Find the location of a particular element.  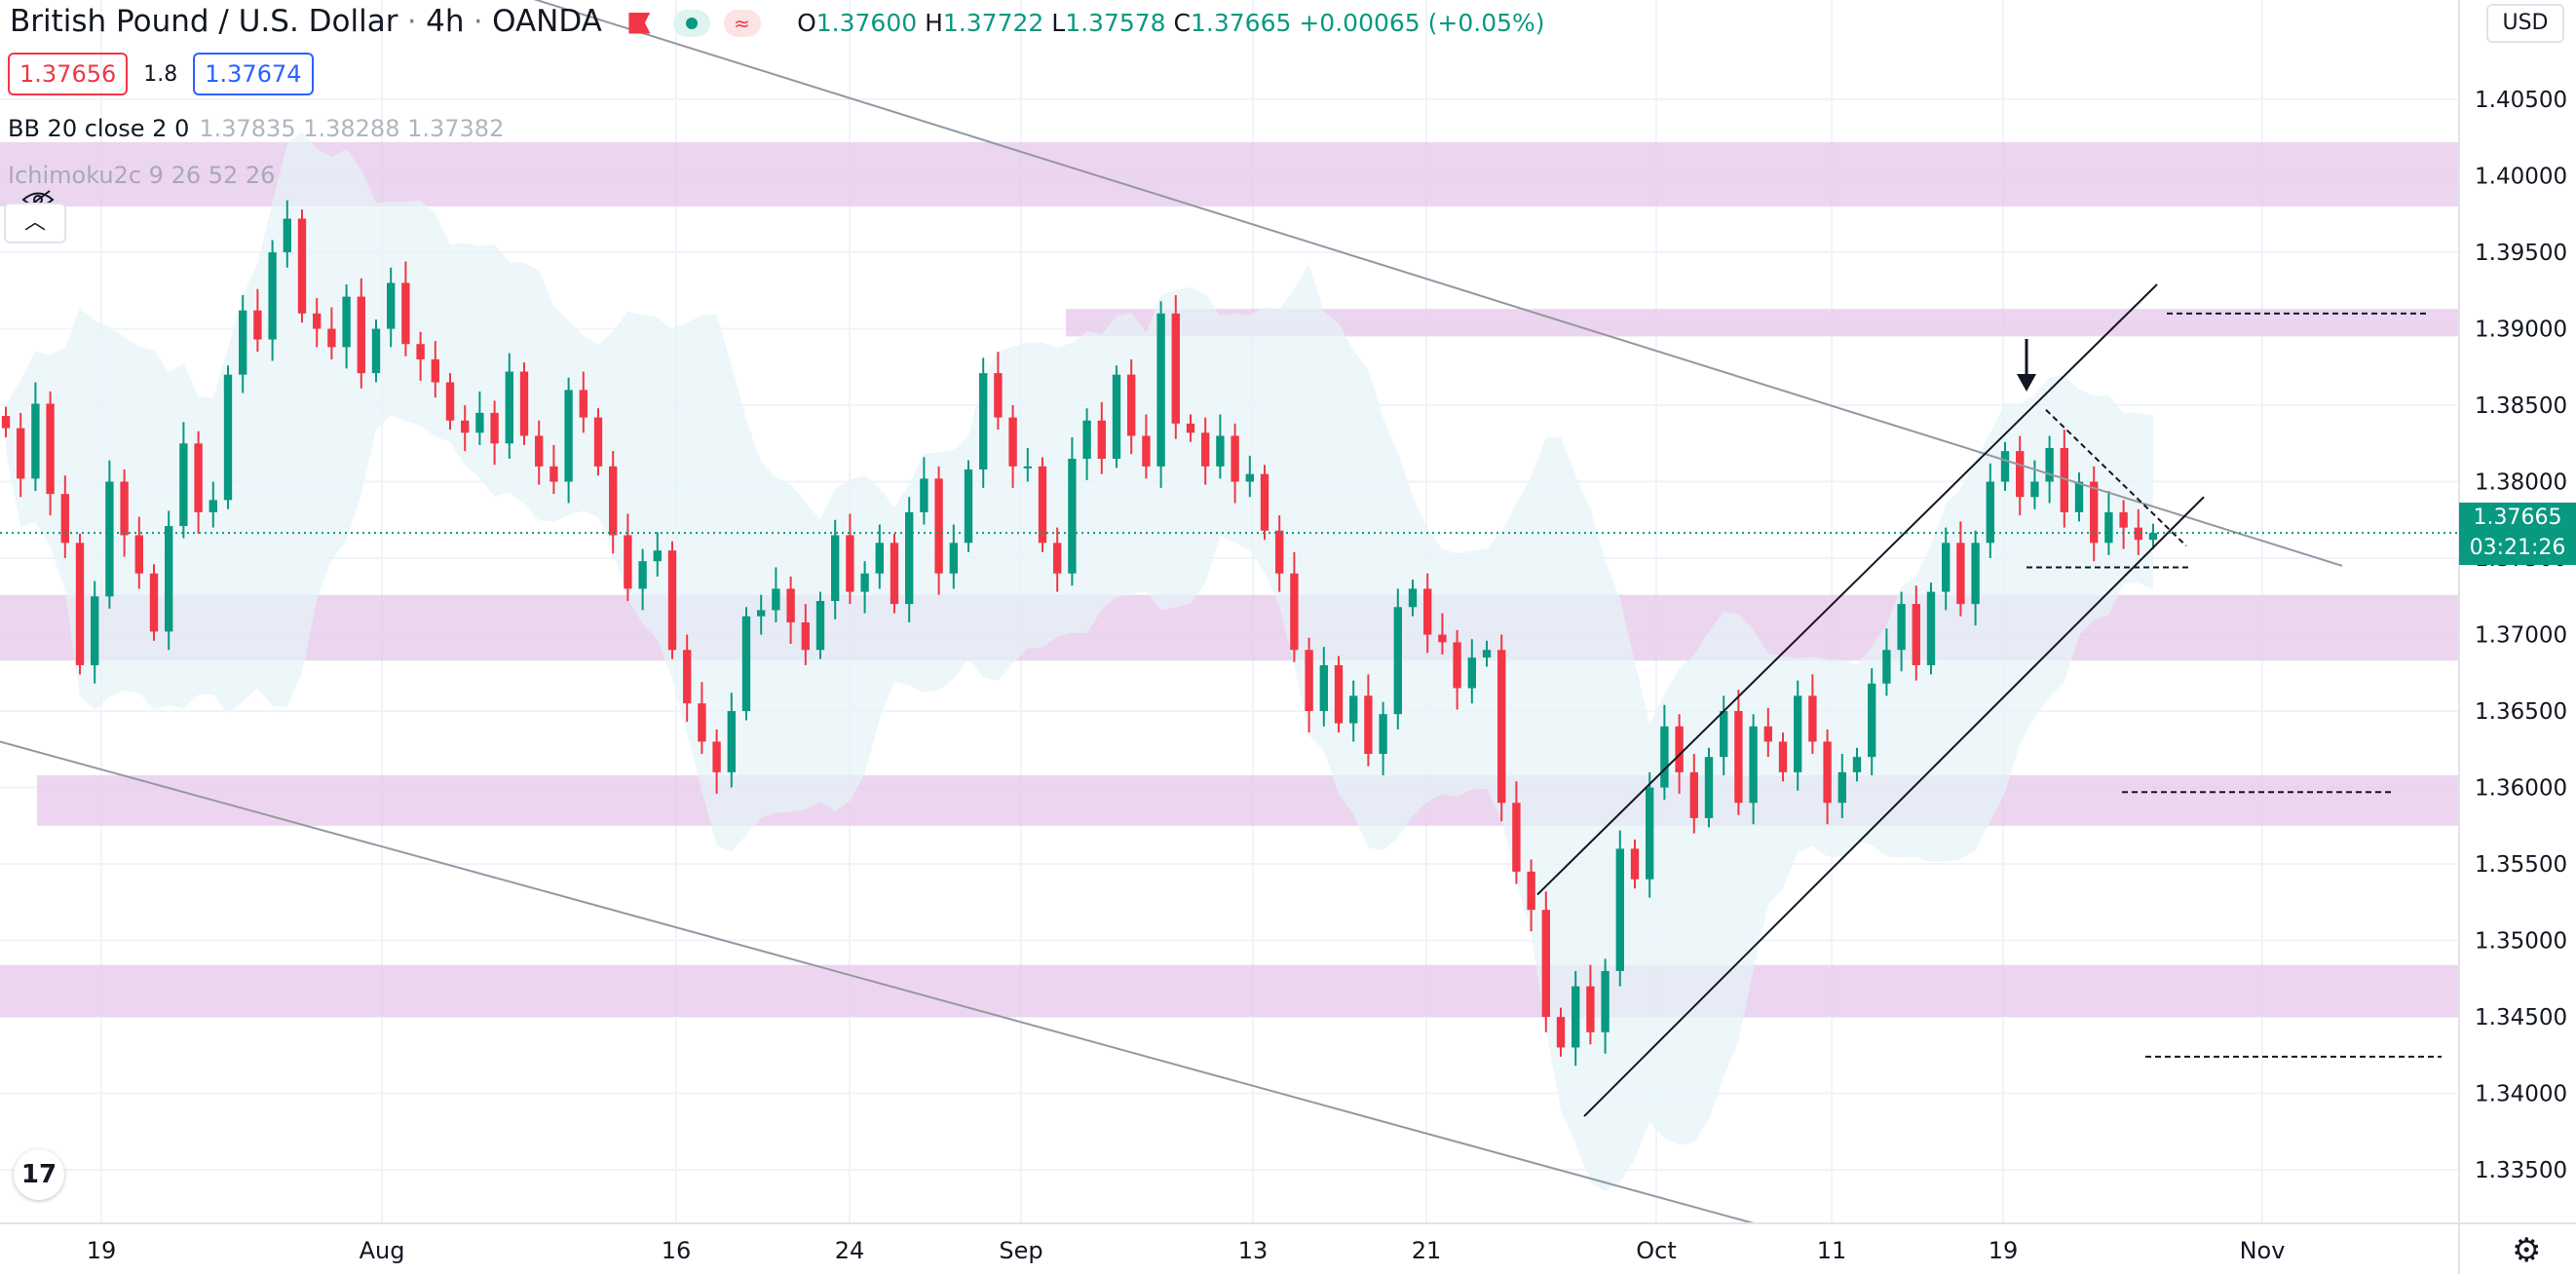

time-tick-label: Oct is located at coordinates (1656, 1250).